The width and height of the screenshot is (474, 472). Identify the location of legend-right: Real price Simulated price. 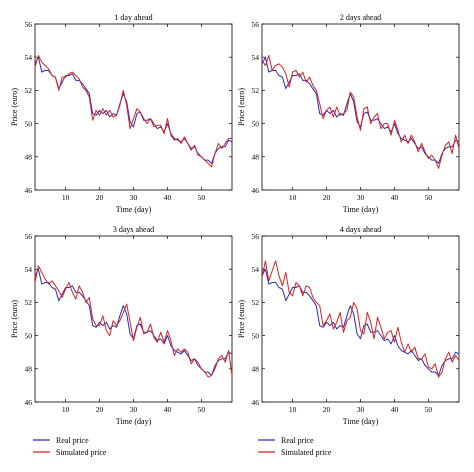
(295, 446).